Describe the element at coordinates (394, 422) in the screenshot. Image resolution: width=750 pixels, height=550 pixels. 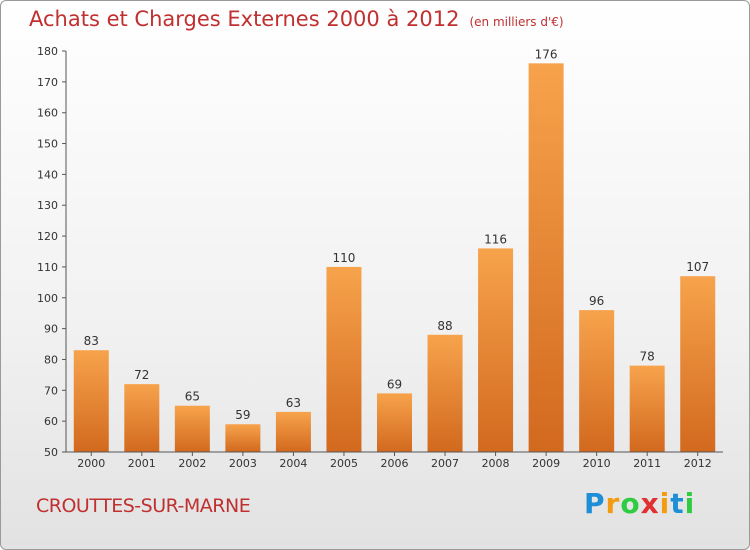
I see `bar-2006` at that location.